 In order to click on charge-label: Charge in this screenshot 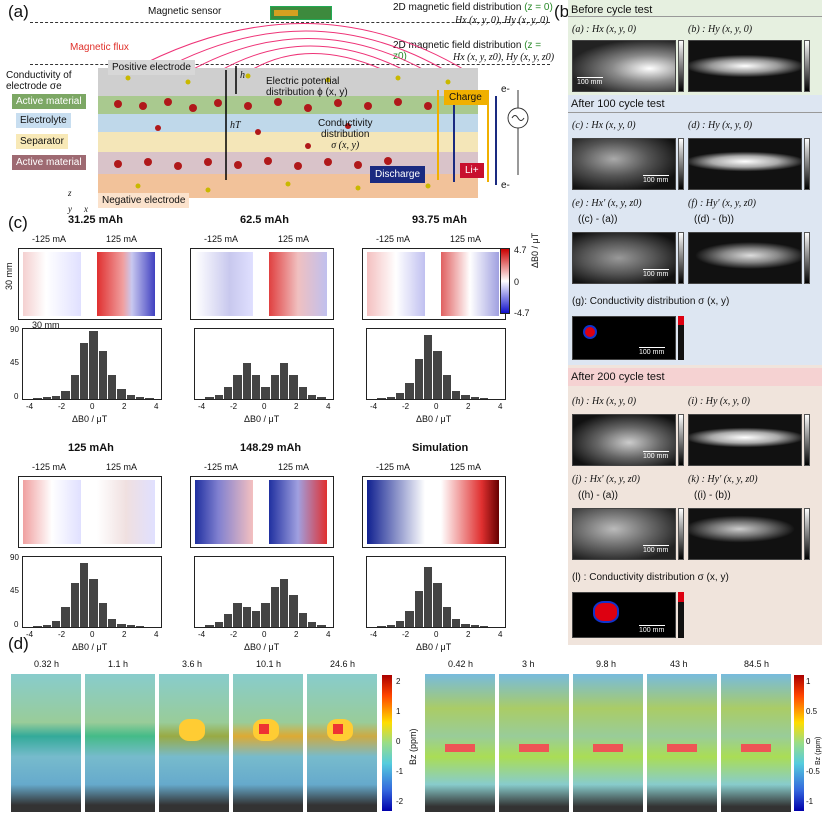, I will do `click(465, 97)`.